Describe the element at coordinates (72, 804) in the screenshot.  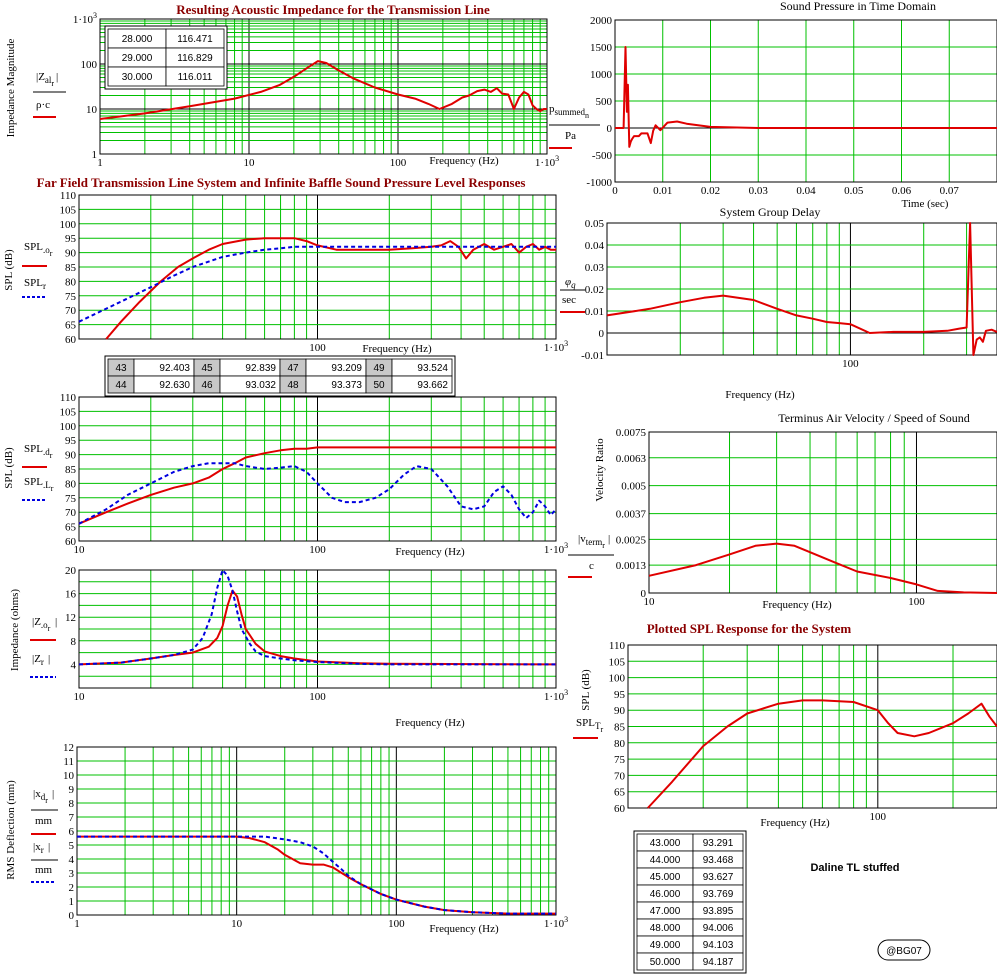
I see `y-tick-label: 8` at that location.